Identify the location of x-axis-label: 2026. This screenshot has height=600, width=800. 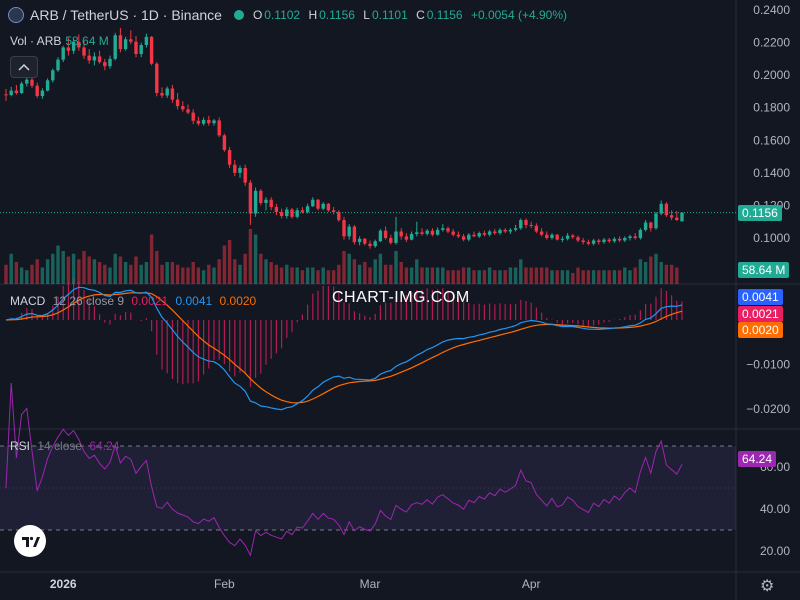
(63, 584).